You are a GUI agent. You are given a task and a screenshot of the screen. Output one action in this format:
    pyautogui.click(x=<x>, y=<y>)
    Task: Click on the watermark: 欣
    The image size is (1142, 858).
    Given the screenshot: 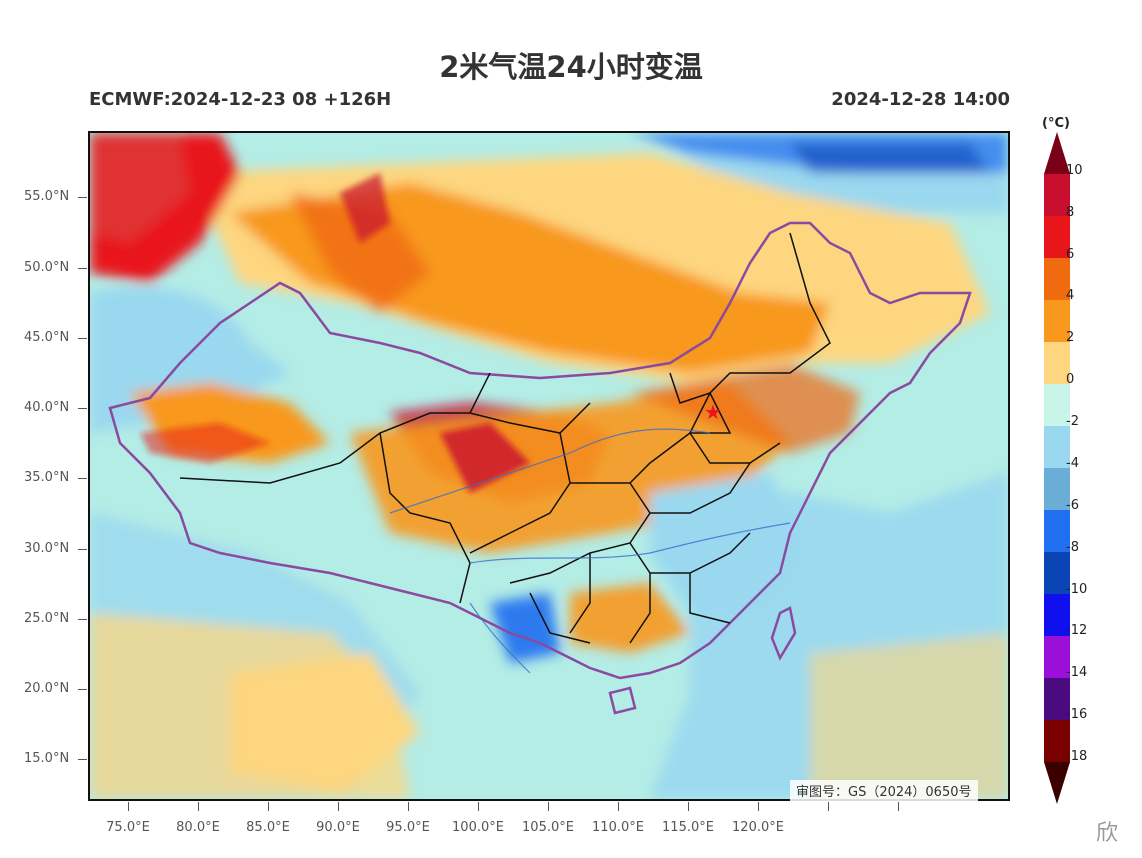 What is the action you would take?
    pyautogui.click(x=1107, y=833)
    